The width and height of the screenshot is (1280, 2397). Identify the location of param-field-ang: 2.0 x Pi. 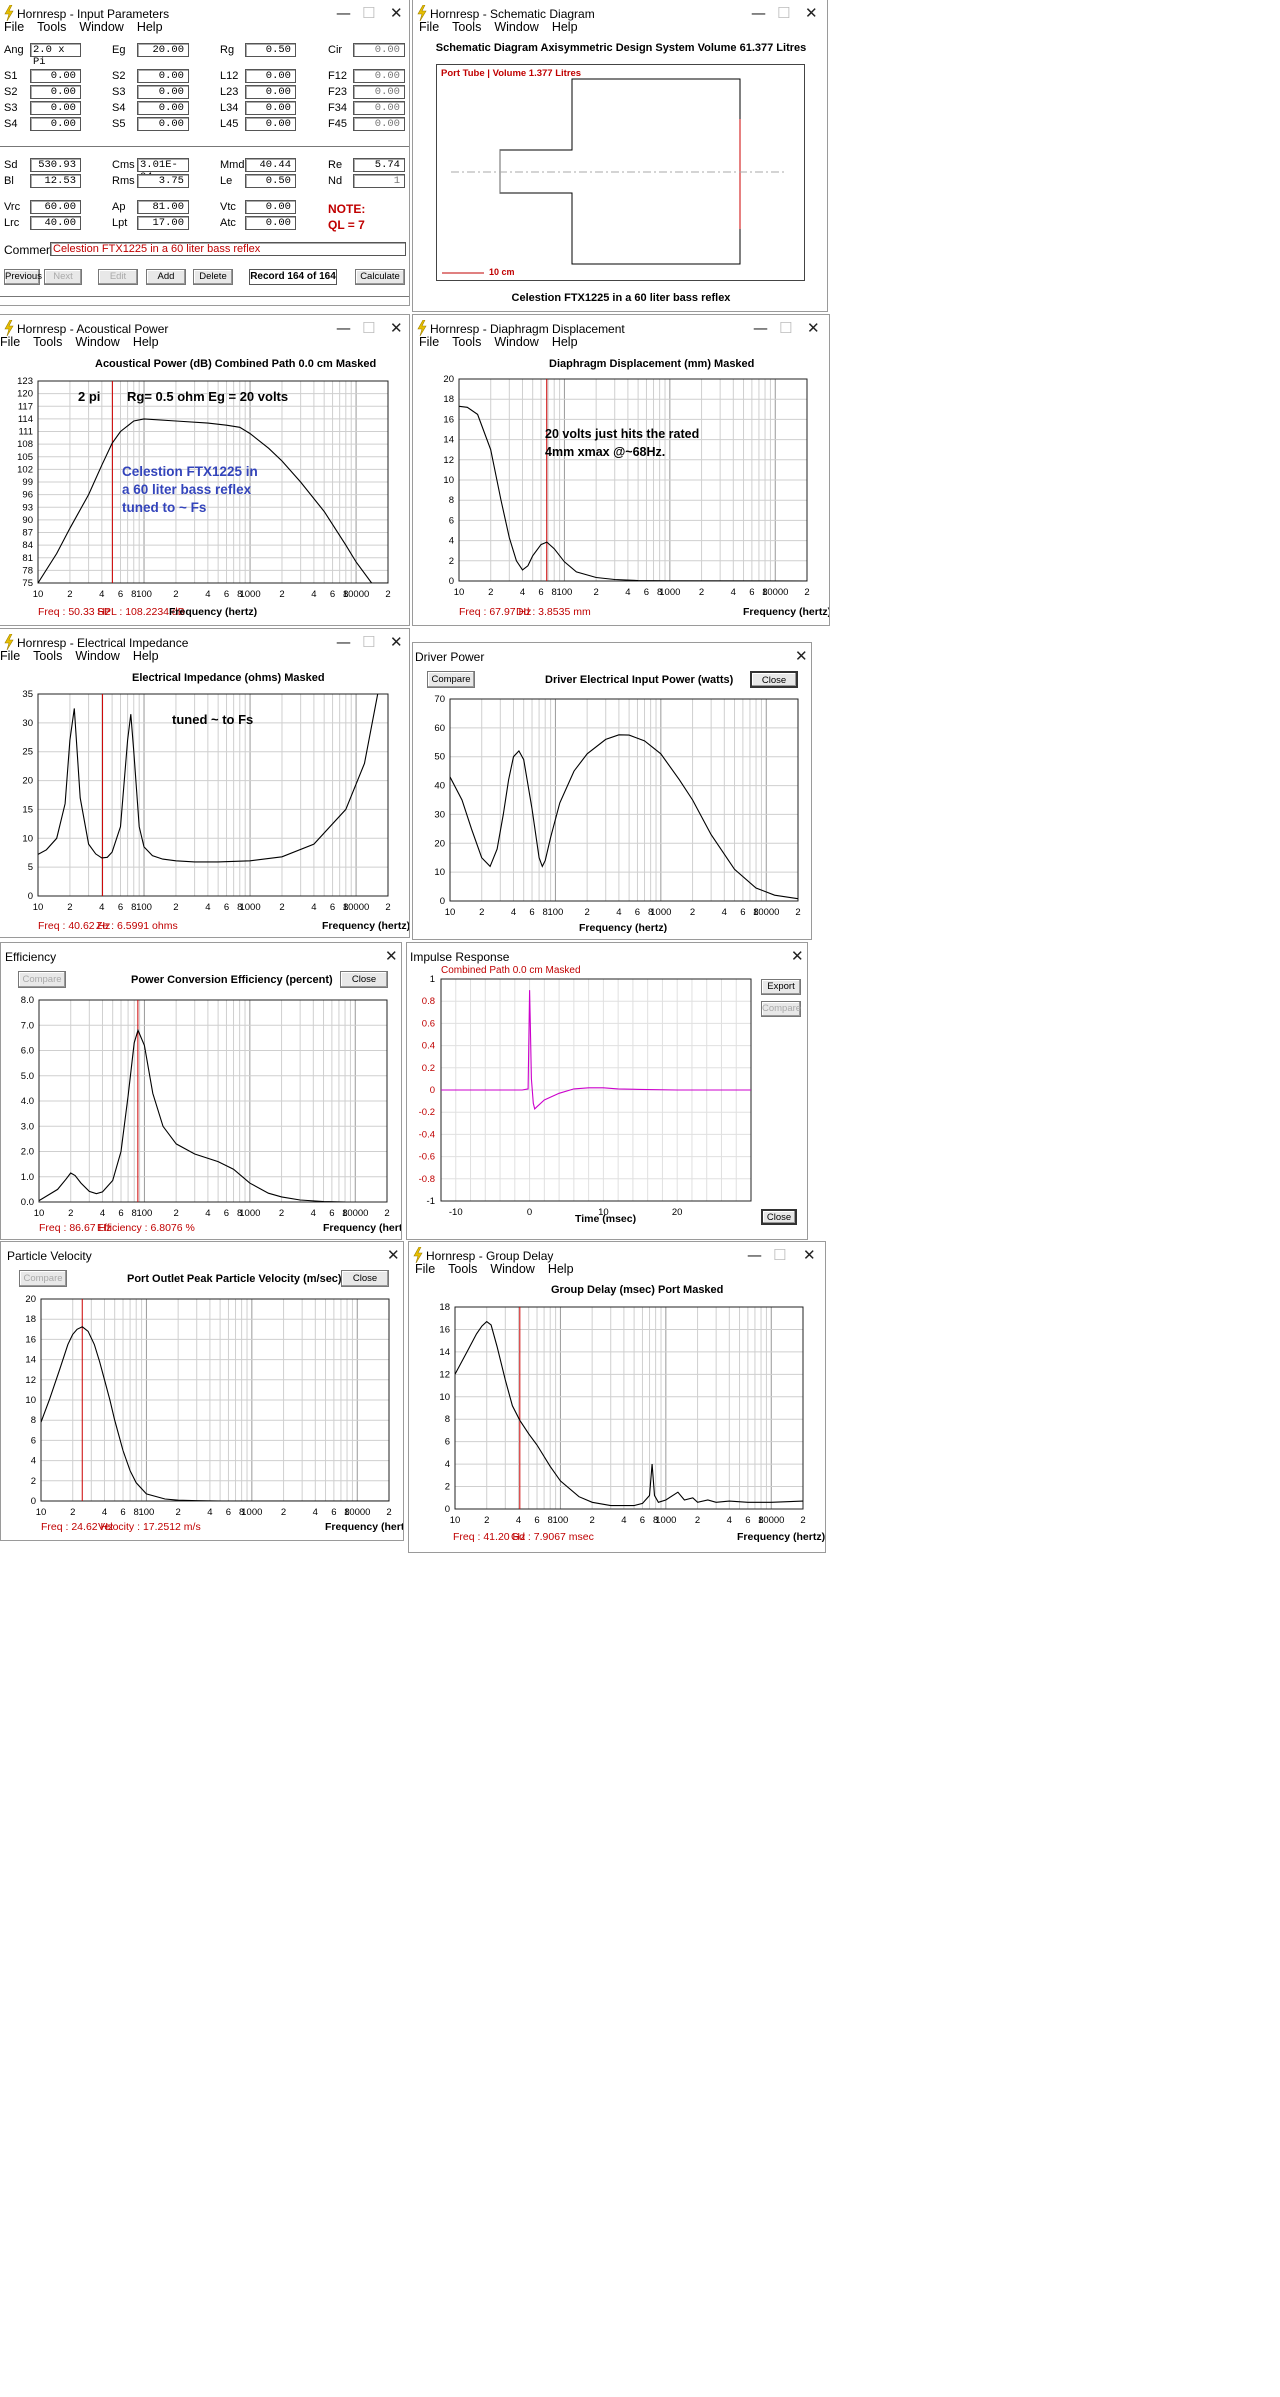
(55, 55).